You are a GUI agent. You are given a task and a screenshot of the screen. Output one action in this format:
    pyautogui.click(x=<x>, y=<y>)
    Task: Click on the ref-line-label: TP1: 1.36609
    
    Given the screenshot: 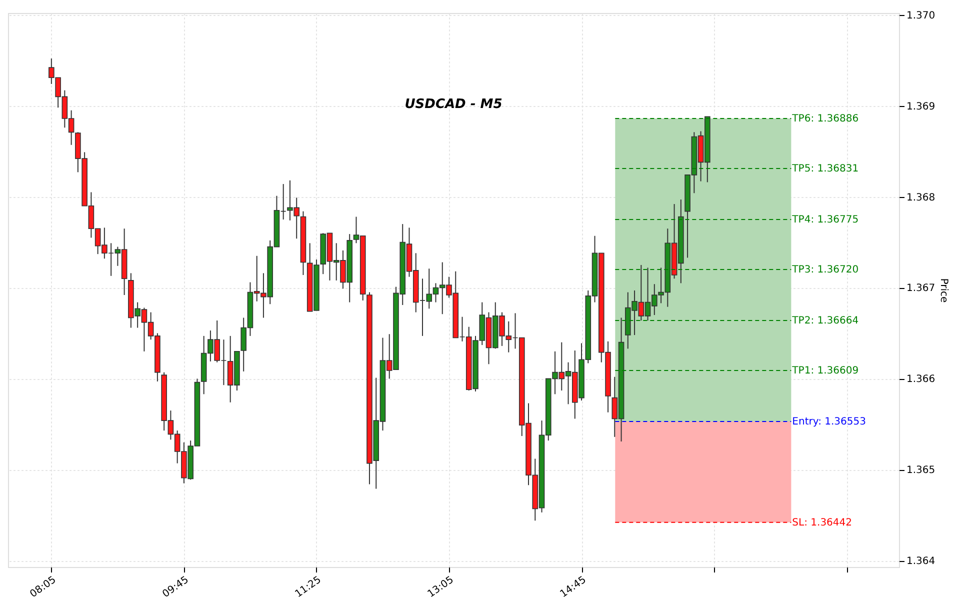 What is the action you would take?
    pyautogui.click(x=825, y=371)
    